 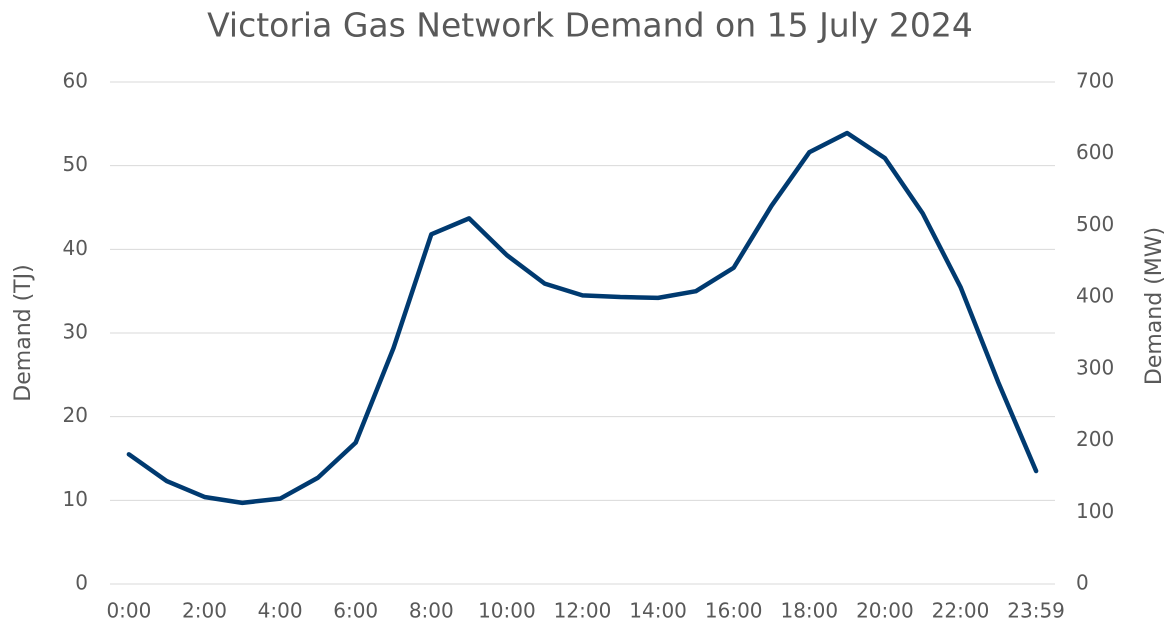 What do you see at coordinates (1095, 439) in the screenshot?
I see `y2-tick-label: 200` at bounding box center [1095, 439].